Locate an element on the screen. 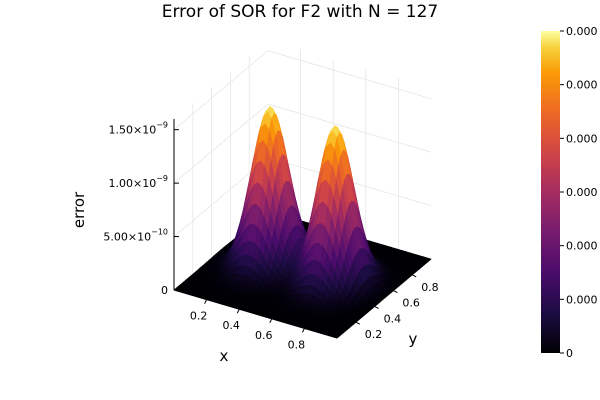 The width and height of the screenshot is (600, 400). x-tick-label: 0.4 is located at coordinates (231, 325).